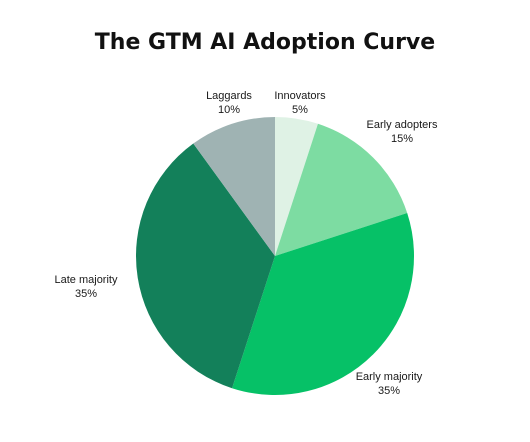 Image resolution: width=530 pixels, height=442 pixels. What do you see at coordinates (300, 110) in the screenshot?
I see `slice-value-label: 5%` at bounding box center [300, 110].